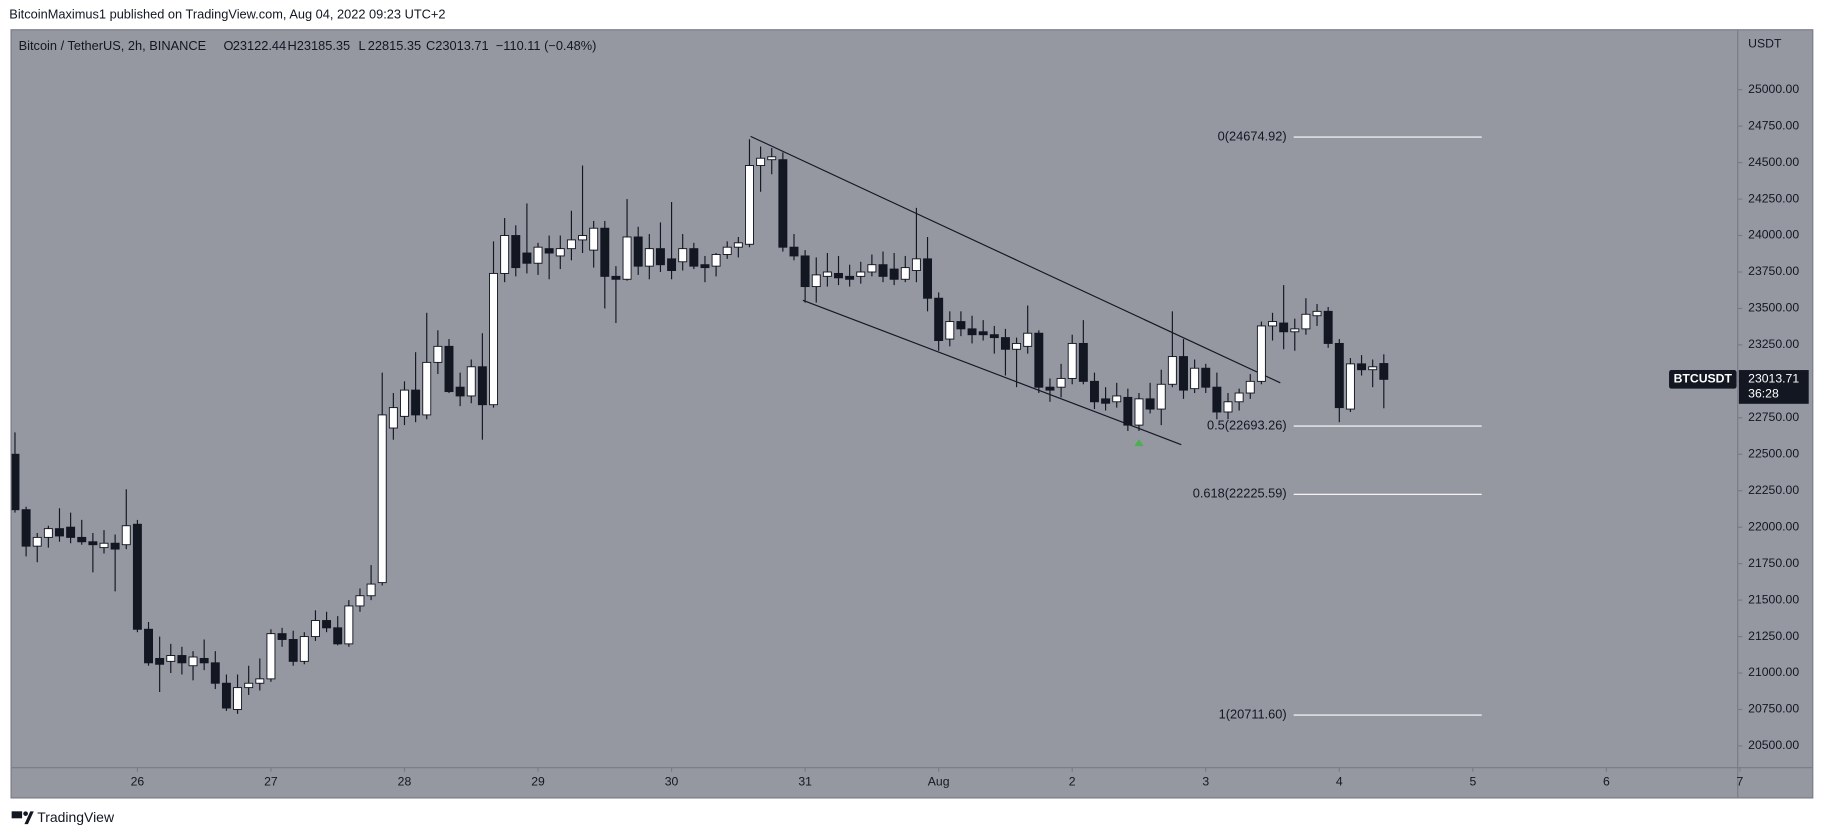 Image resolution: width=1825 pixels, height=837 pixels. Describe the element at coordinates (17, 815) in the screenshot. I see `logo-part` at that location.